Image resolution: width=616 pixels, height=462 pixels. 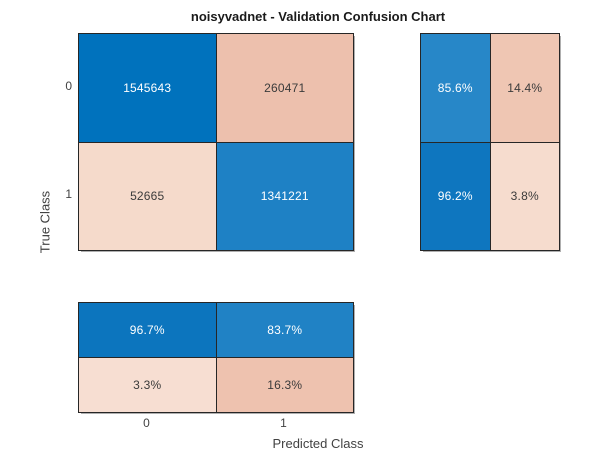 What do you see at coordinates (283, 423) in the screenshot?
I see `x-tick-1: 1` at bounding box center [283, 423].